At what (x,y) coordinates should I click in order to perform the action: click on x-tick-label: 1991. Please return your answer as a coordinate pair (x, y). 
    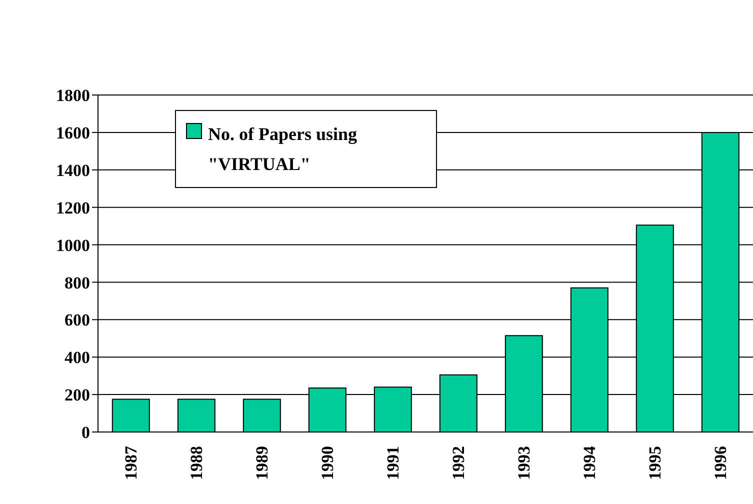
    Looking at the image, I should click on (392, 463).